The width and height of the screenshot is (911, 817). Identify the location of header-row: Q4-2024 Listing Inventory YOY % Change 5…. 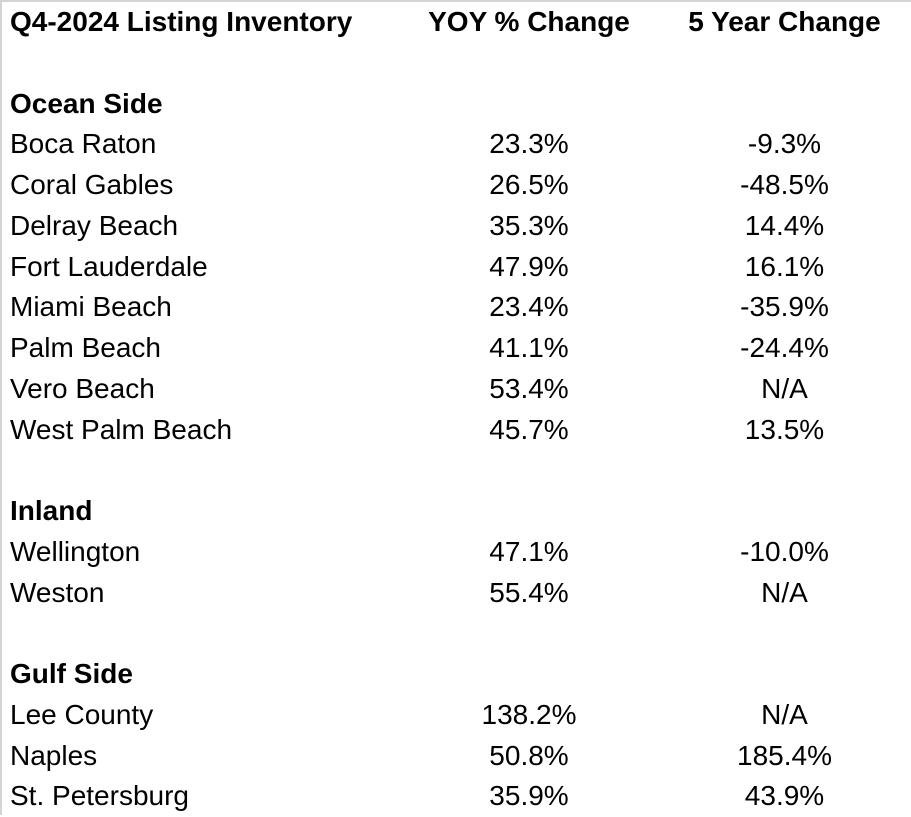
(456, 22).